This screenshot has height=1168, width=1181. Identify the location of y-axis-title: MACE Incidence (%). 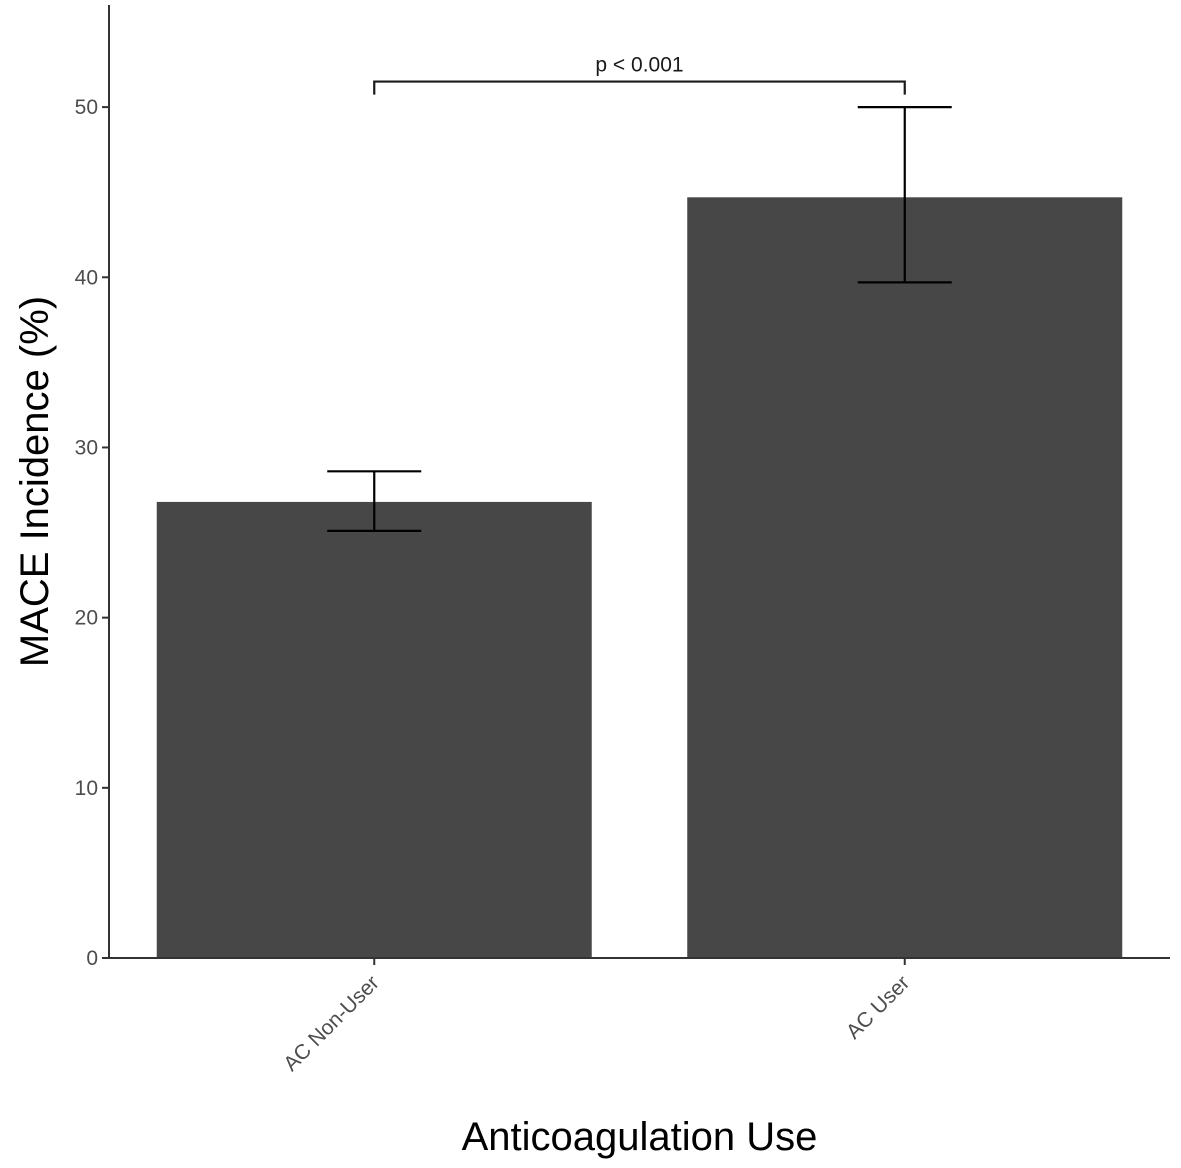
(35, 481).